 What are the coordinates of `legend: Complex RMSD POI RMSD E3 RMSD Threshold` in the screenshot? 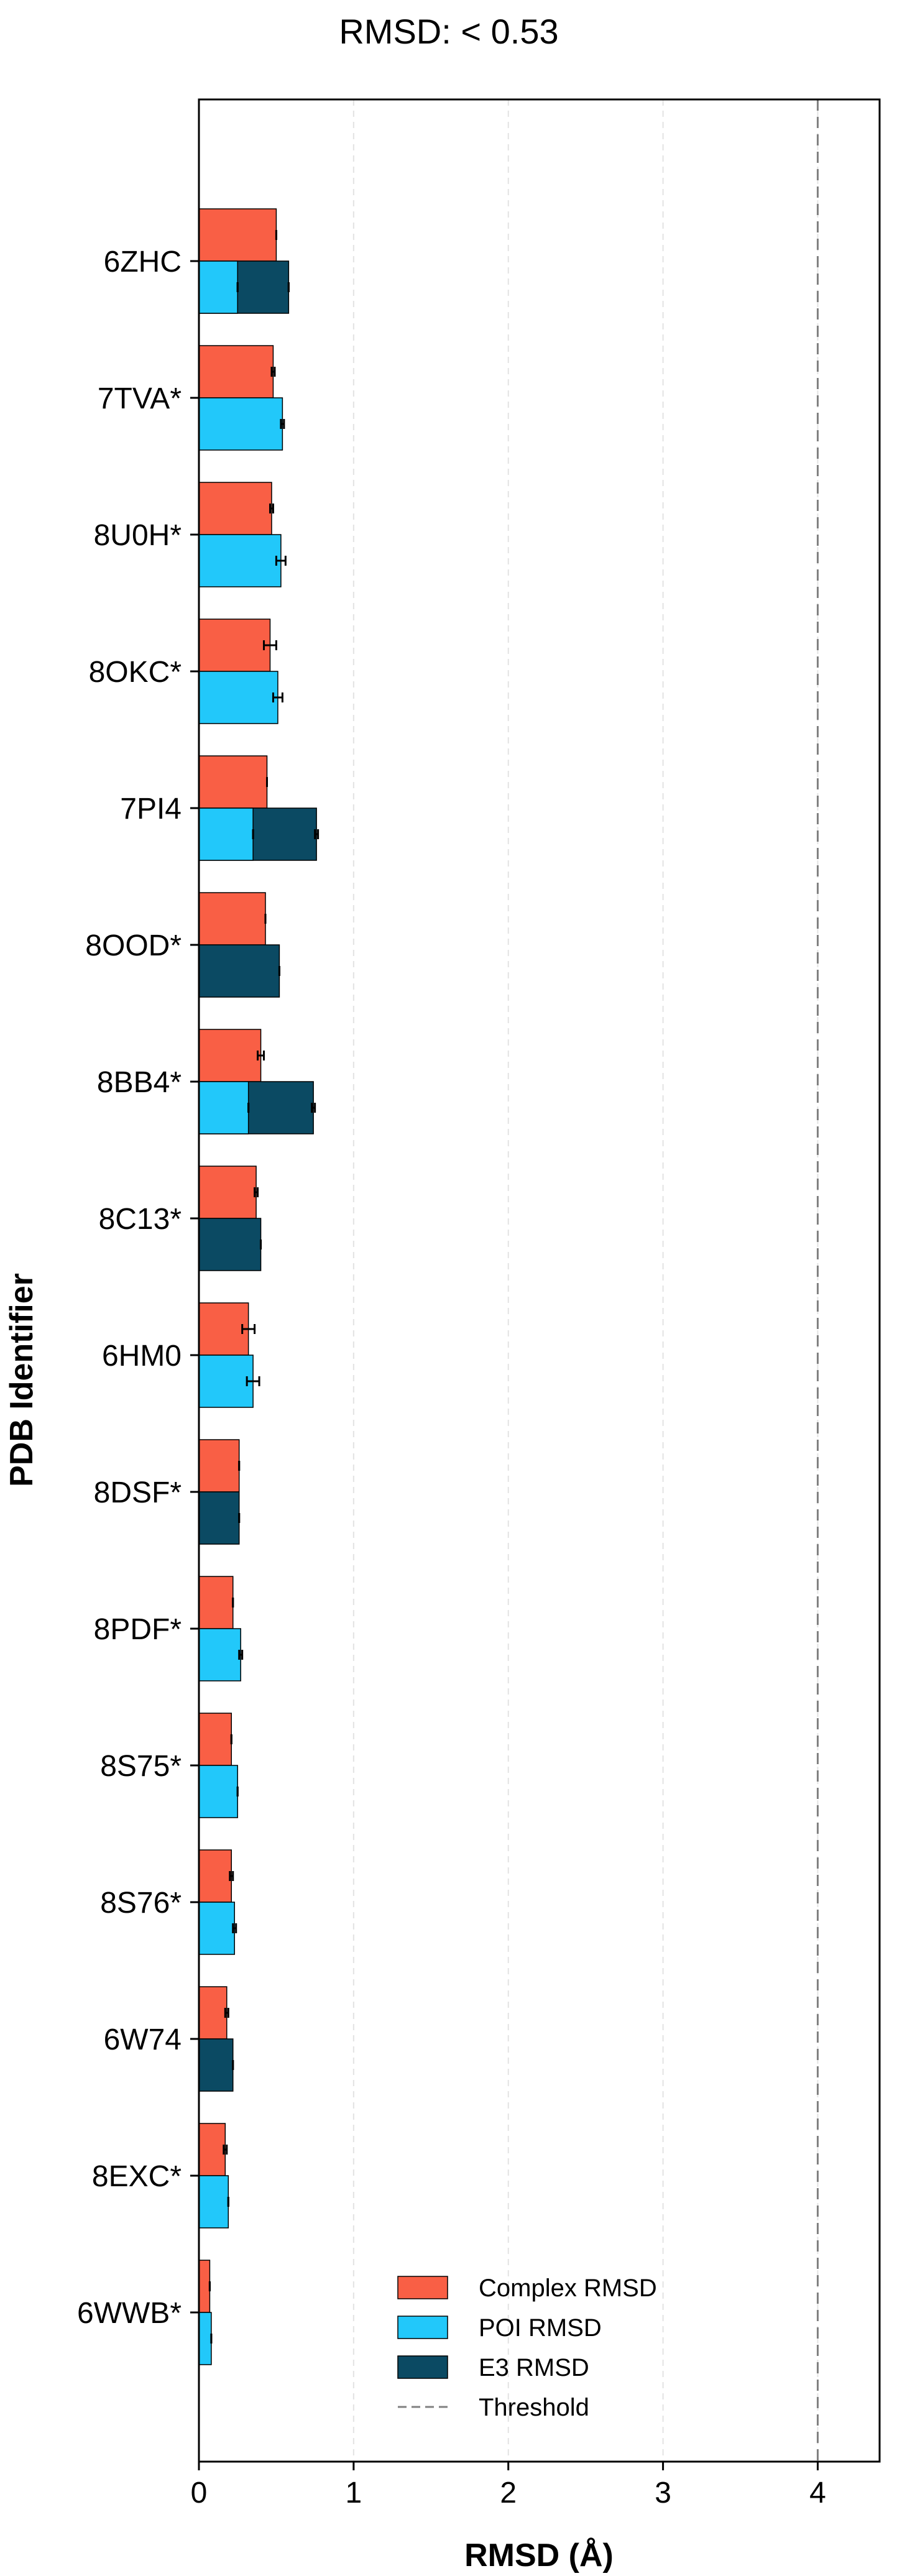 It's located at (527, 2348).